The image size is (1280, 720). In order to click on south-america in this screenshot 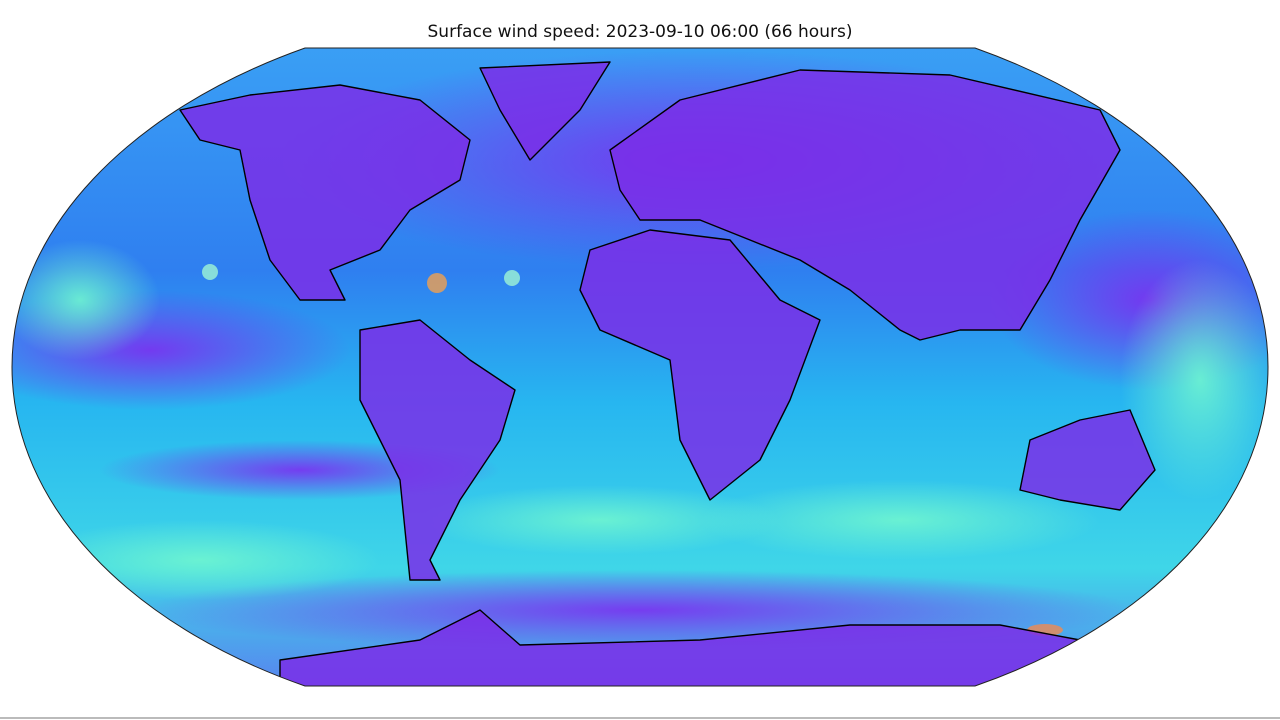, I will do `click(437, 450)`.